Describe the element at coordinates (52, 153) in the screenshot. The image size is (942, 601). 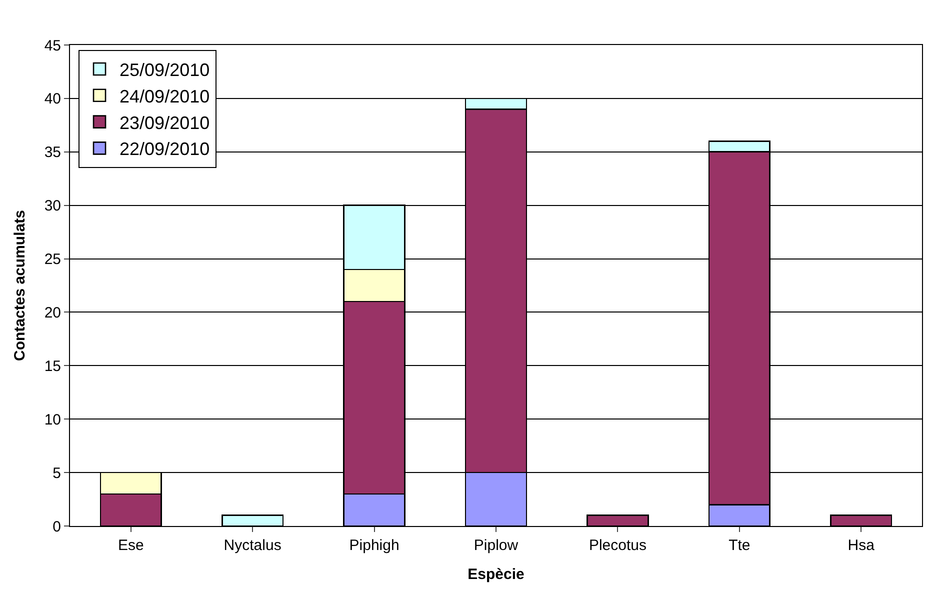
I see `y-tick-label: 35` at that location.